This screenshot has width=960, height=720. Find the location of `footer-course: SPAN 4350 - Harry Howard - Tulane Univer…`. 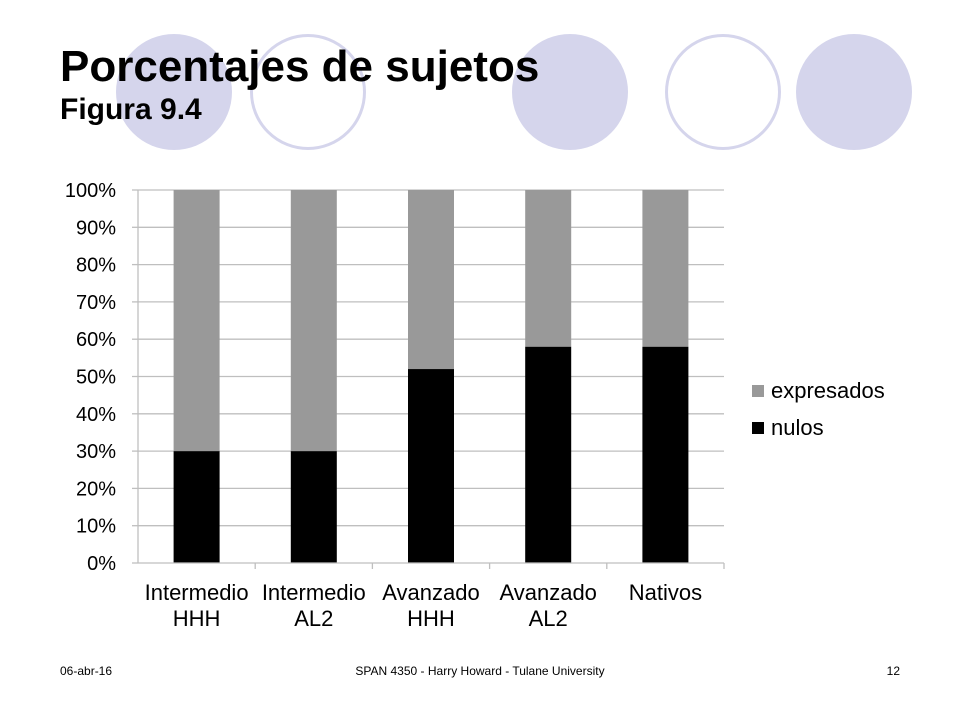

footer-course: SPAN 4350 - Harry Howard - Tulane Univer… is located at coordinates (480, 671).